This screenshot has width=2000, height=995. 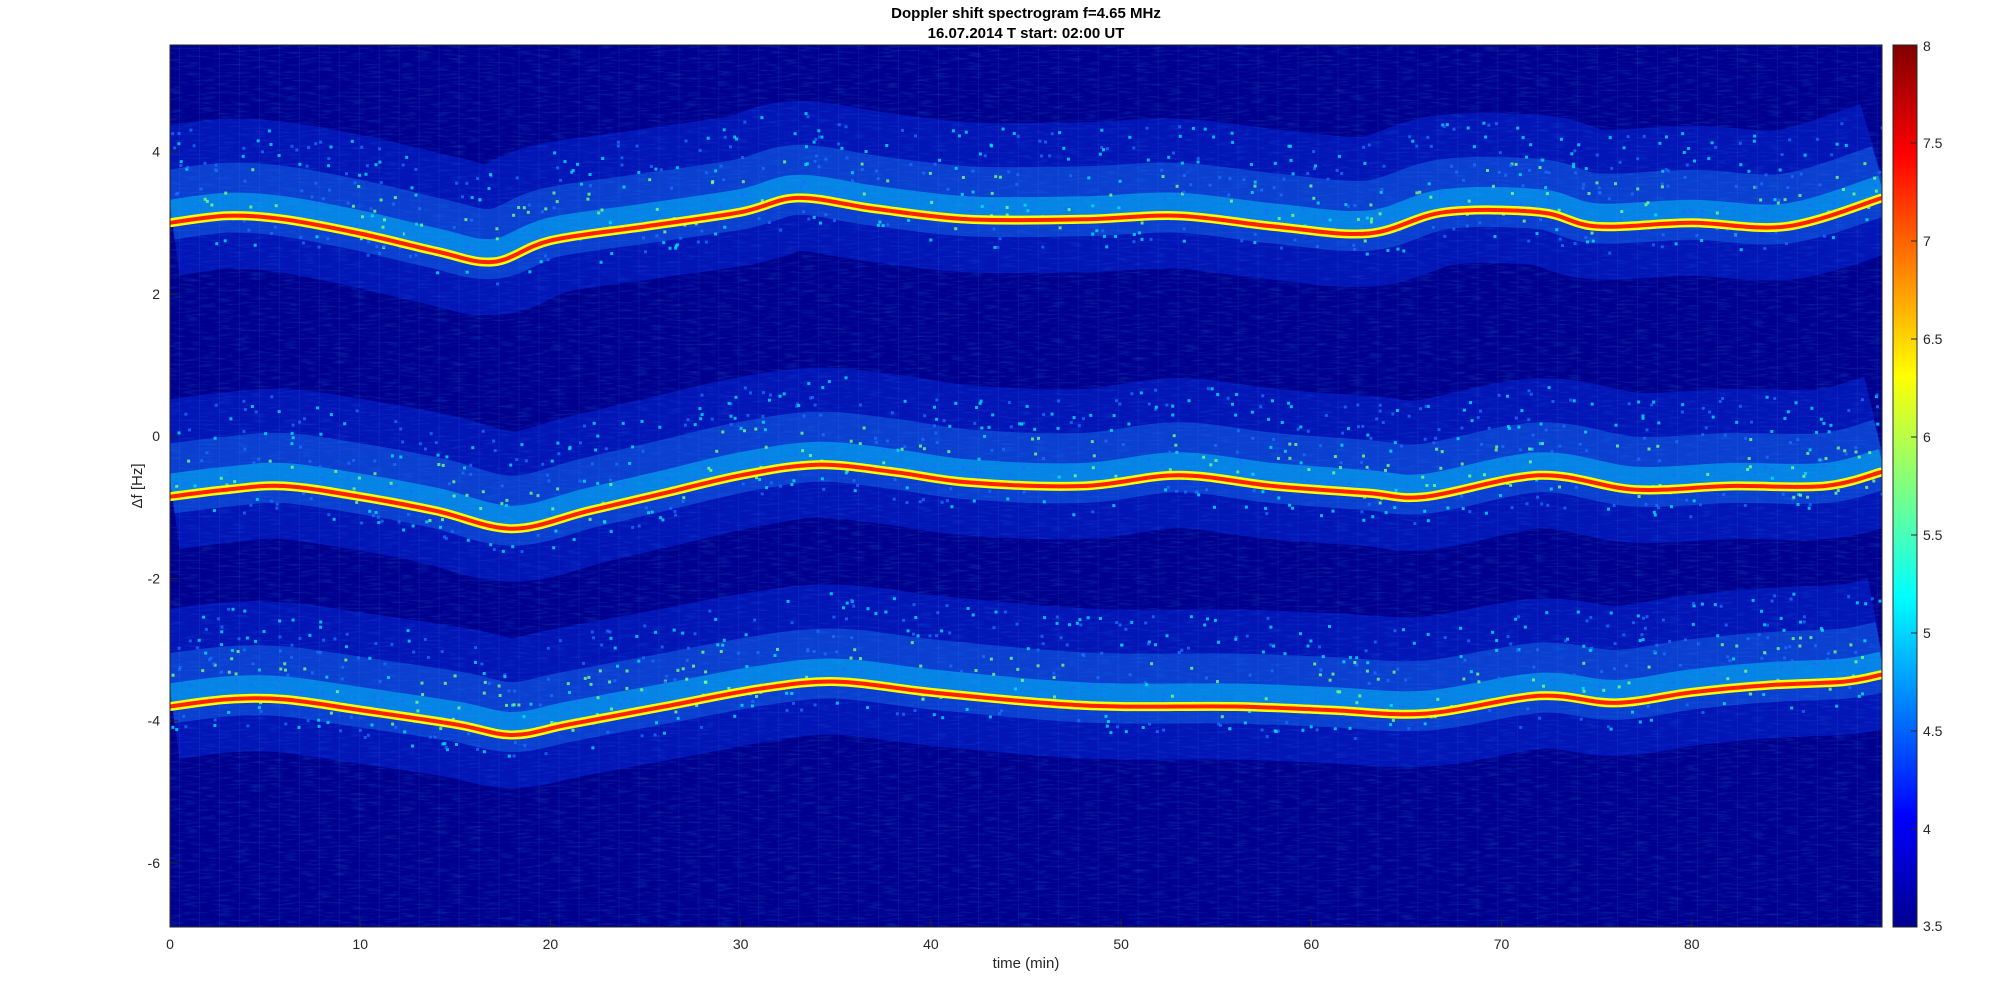 What do you see at coordinates (1312, 944) in the screenshot?
I see `x-tick-label: 60` at bounding box center [1312, 944].